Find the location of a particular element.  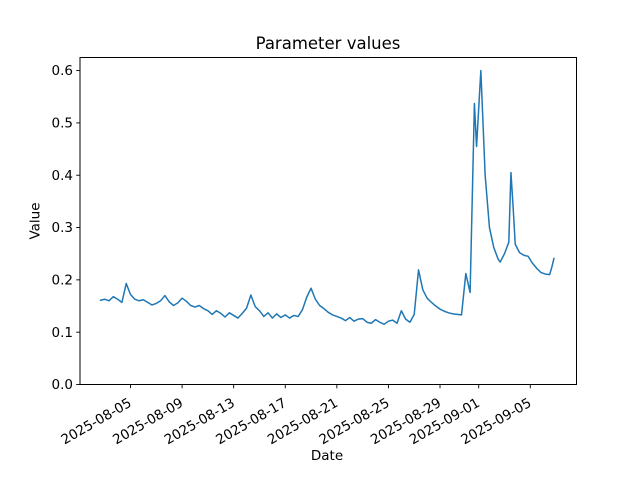

y-tick-label: 0.3 is located at coordinates (62, 228).